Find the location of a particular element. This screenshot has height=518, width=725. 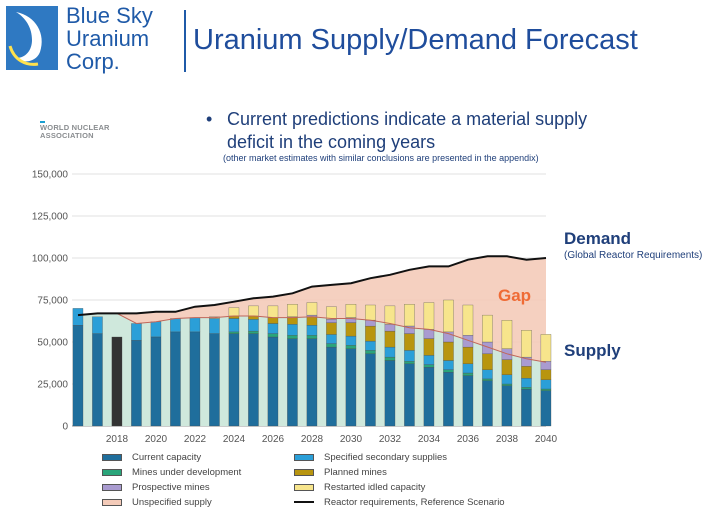

x-tick-label: 2032 is located at coordinates (390, 439).